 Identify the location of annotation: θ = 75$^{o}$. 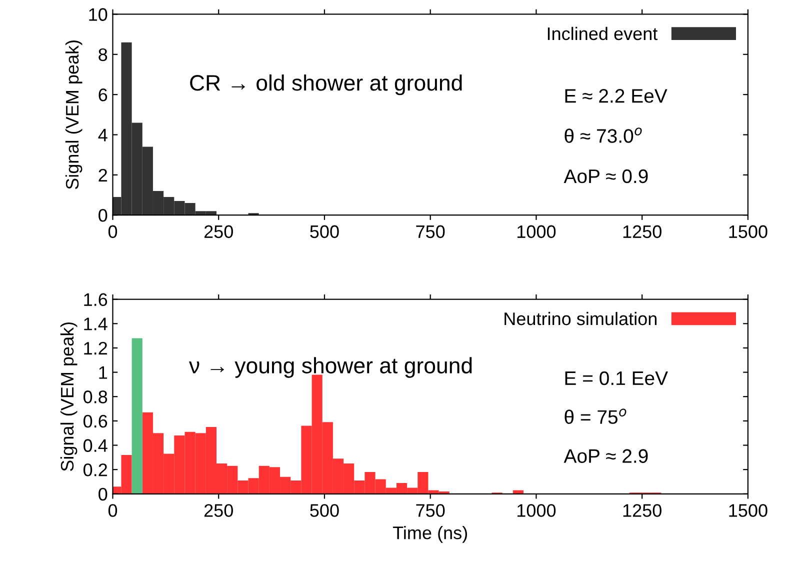
(595, 416).